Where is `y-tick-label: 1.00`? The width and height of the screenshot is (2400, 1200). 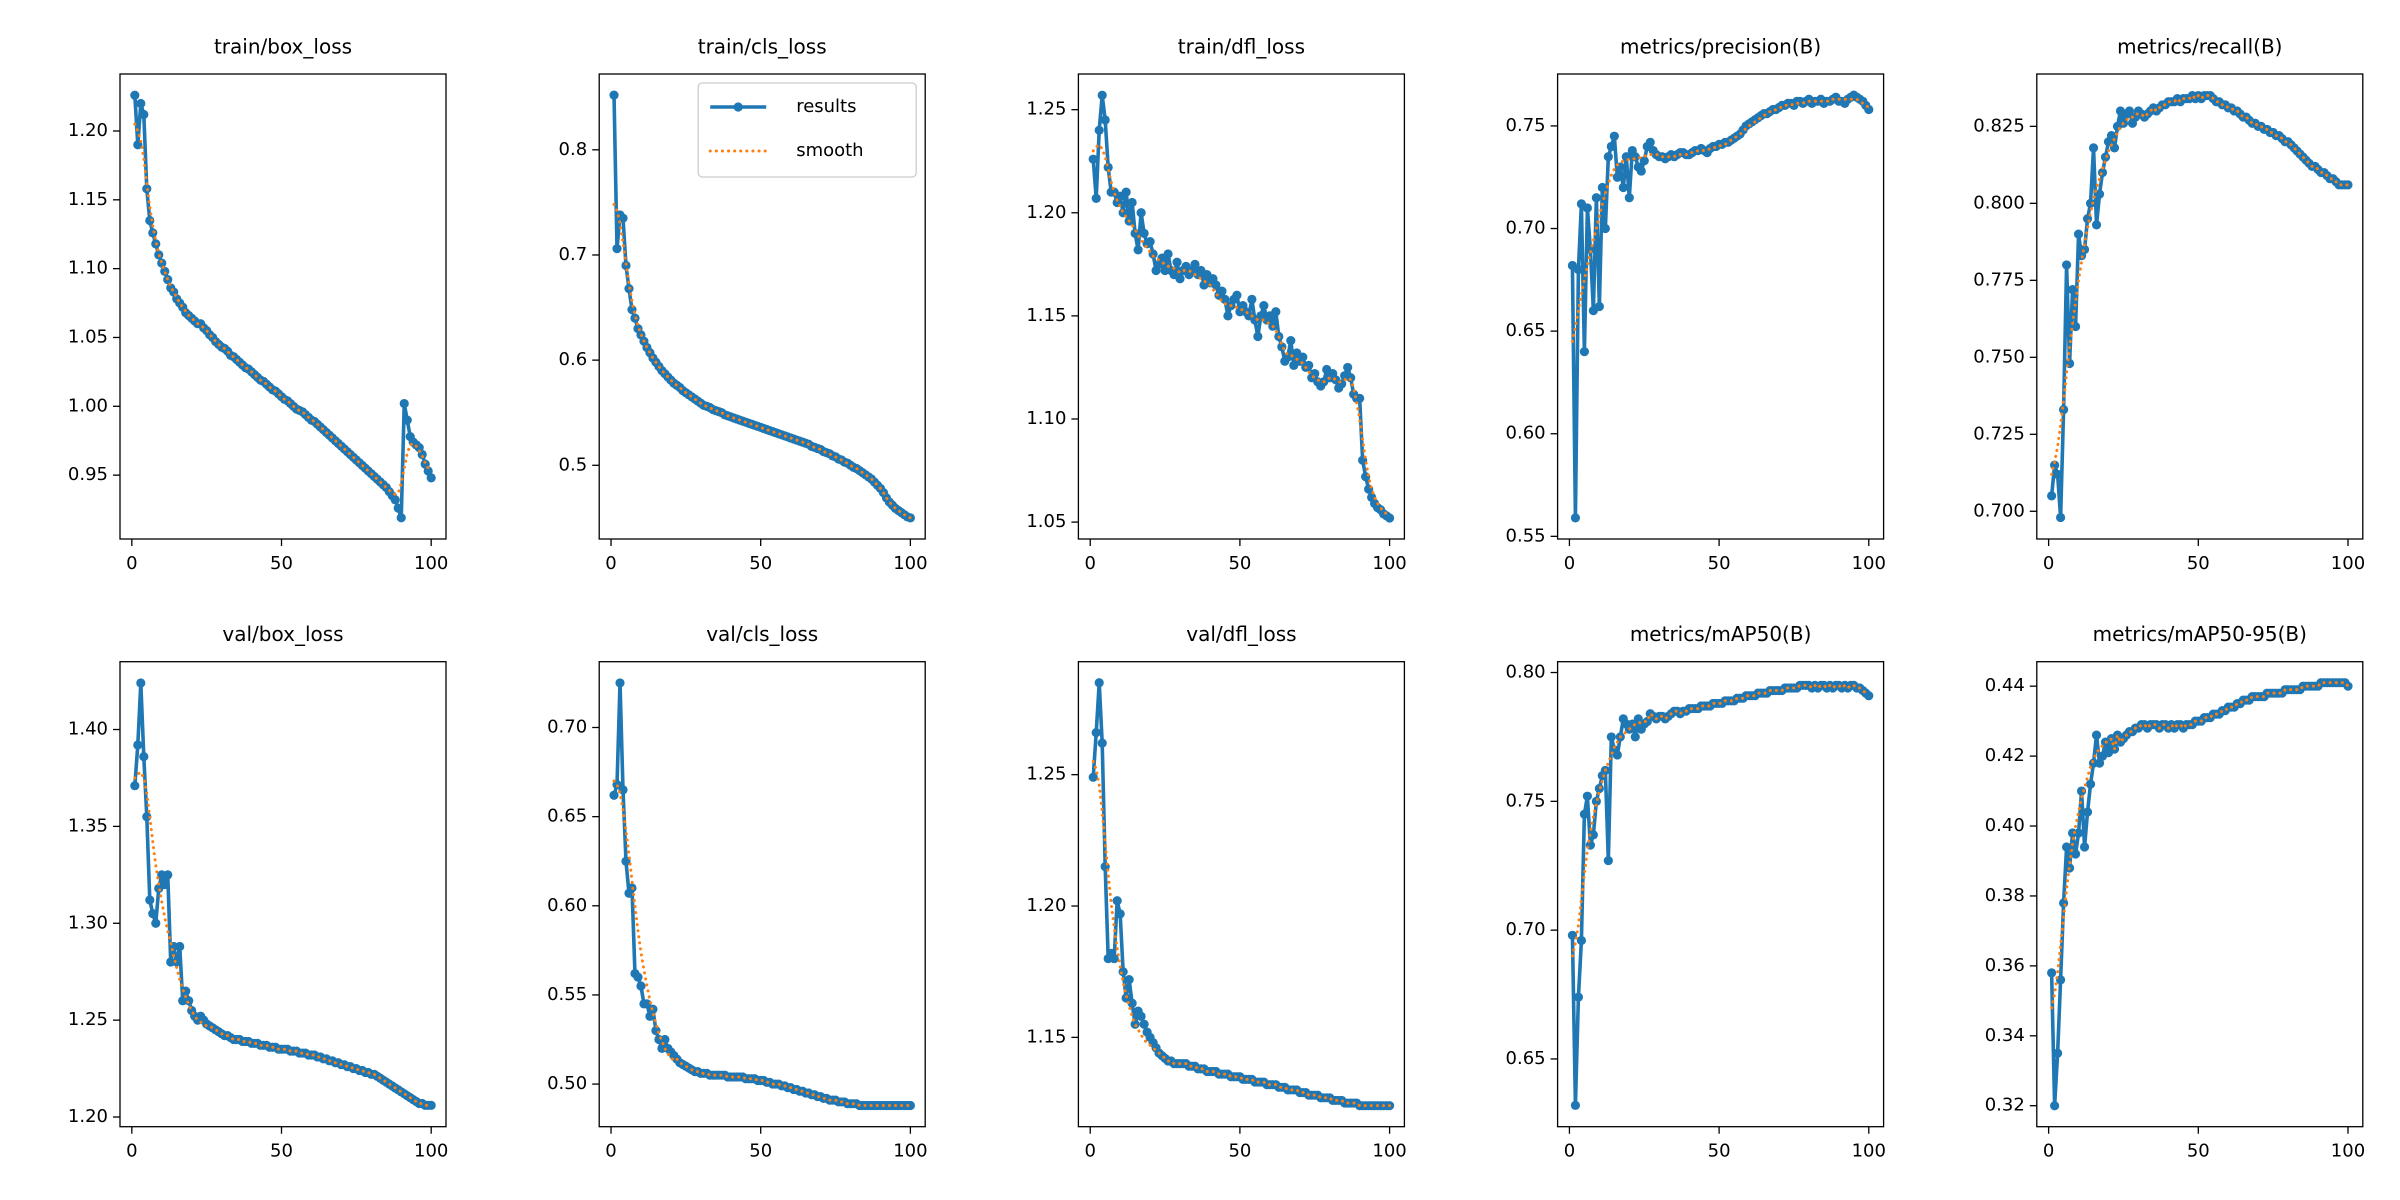 y-tick-label: 1.00 is located at coordinates (88, 405).